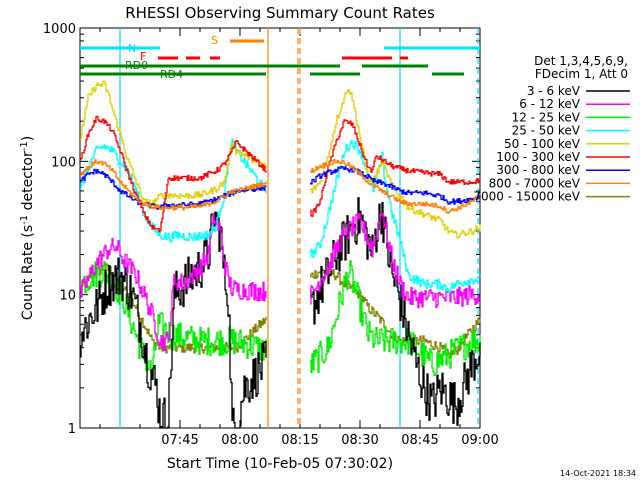 Image resolution: width=640 pixels, height=480 pixels. I want to click on legend-header-line-2: FDecim 1, Att 0, so click(581, 74).